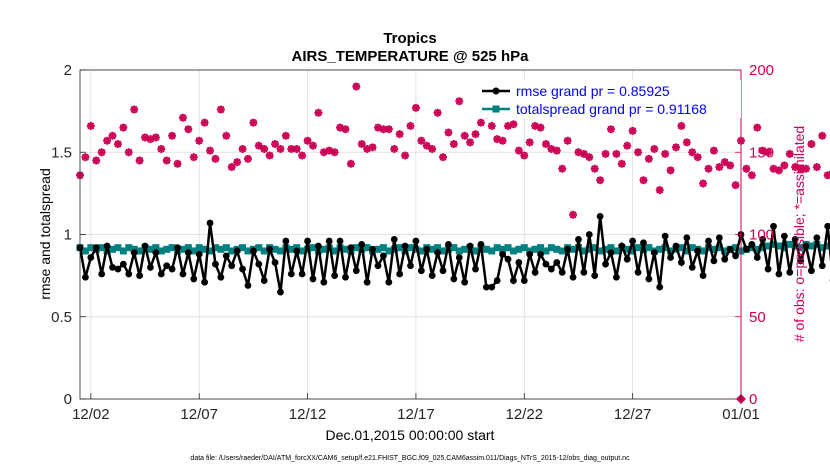 This screenshot has height=470, width=830. I want to click on x-tick-label: 12/27, so click(633, 414).